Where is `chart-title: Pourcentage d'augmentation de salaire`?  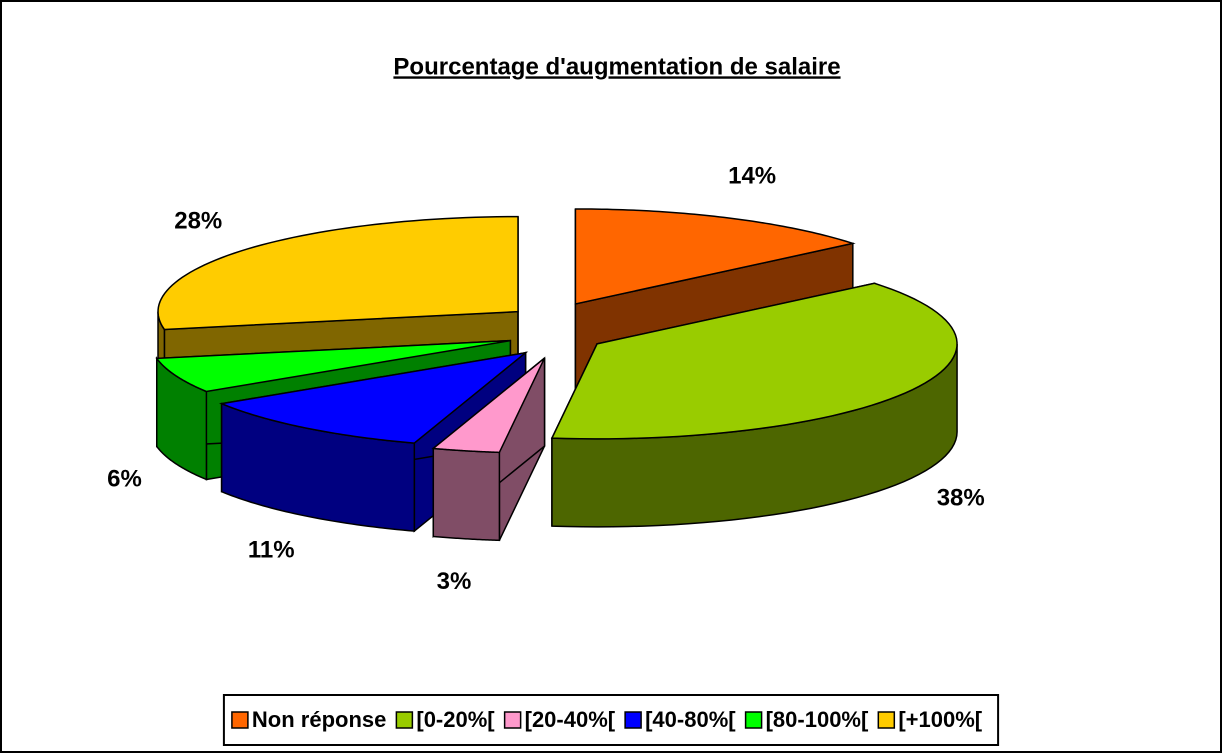 chart-title: Pourcentage d'augmentation de salaire is located at coordinates (616, 66).